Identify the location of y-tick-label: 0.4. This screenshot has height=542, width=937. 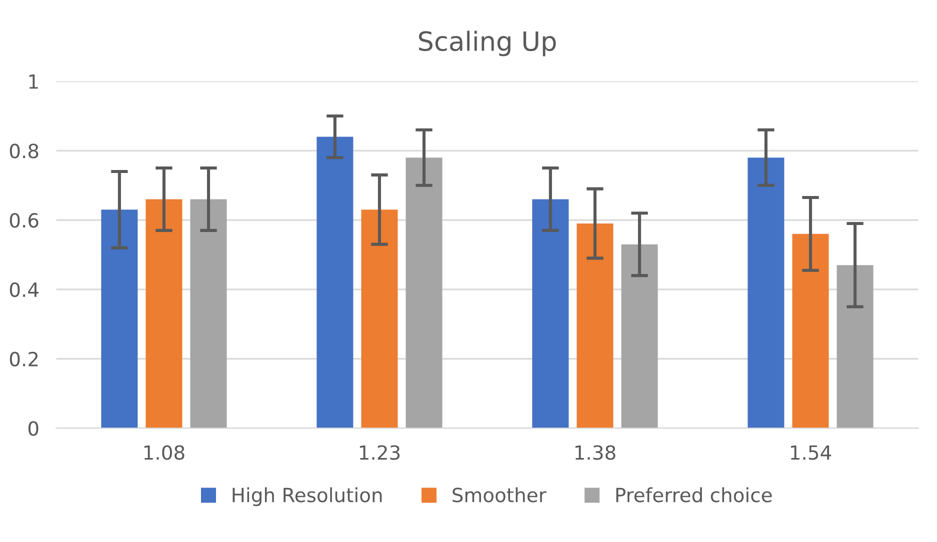
(24, 290).